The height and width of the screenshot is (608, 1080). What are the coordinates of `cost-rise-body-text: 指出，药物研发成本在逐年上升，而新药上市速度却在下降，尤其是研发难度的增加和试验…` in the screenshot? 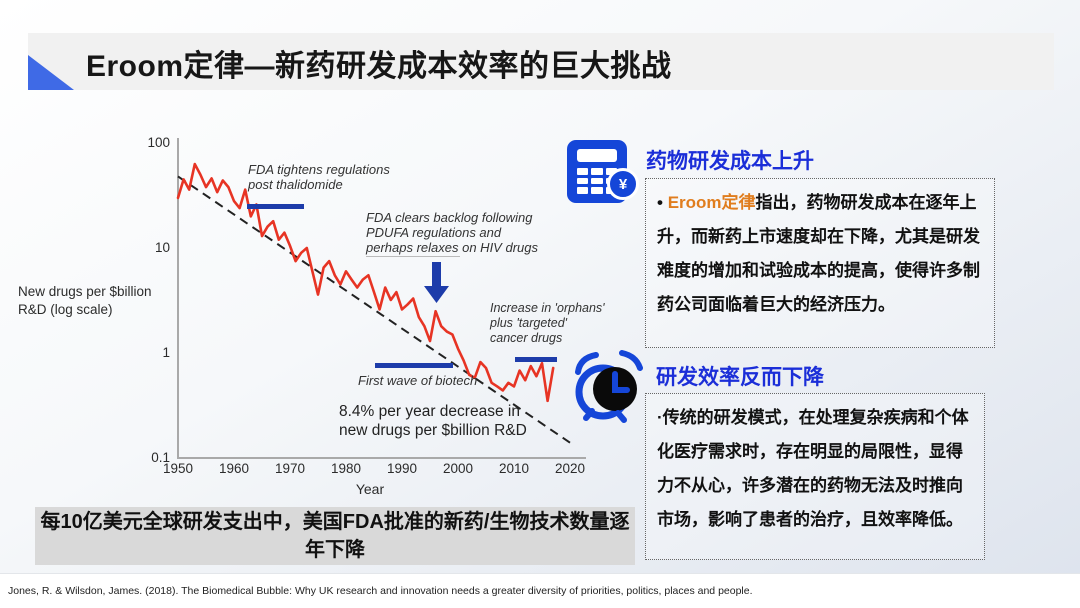 It's located at (818, 253).